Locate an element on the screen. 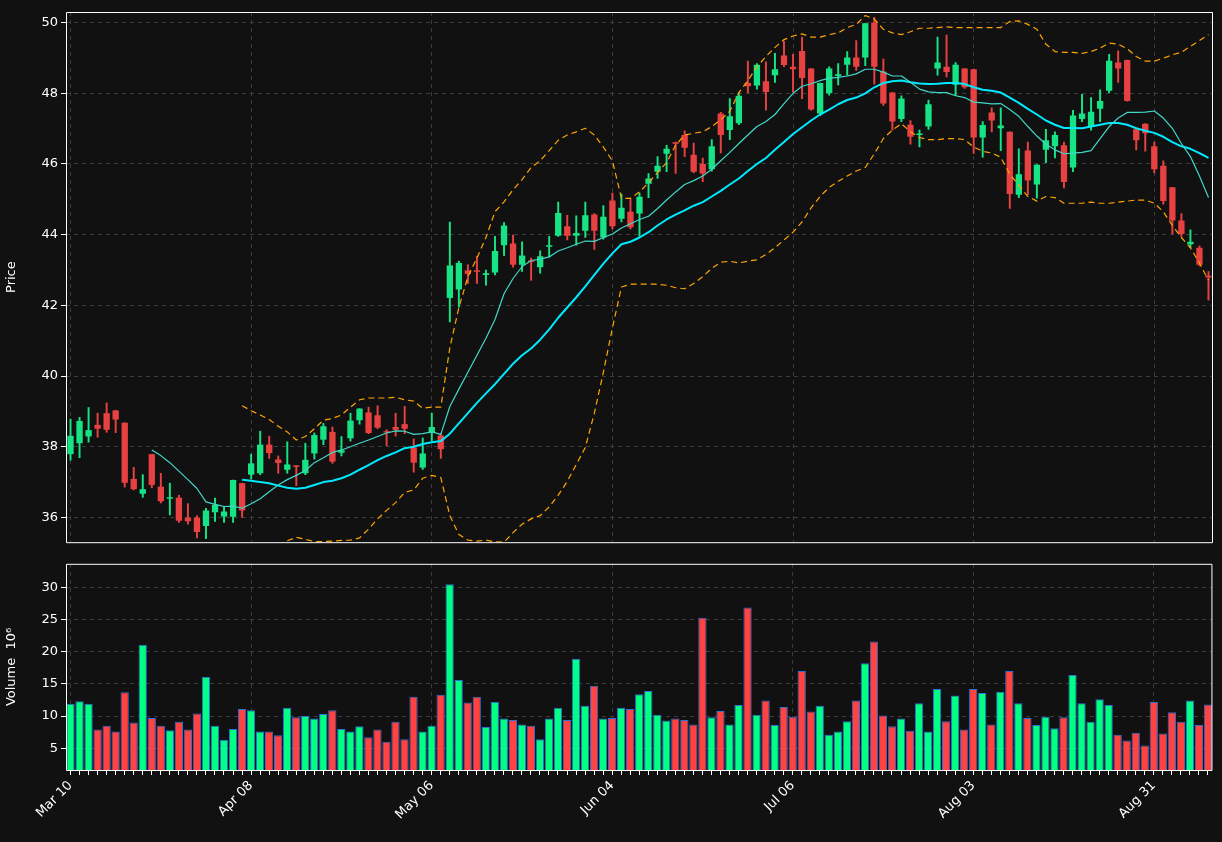 The height and width of the screenshot is (842, 1222). y-tick-label: 48 is located at coordinates (49, 92).